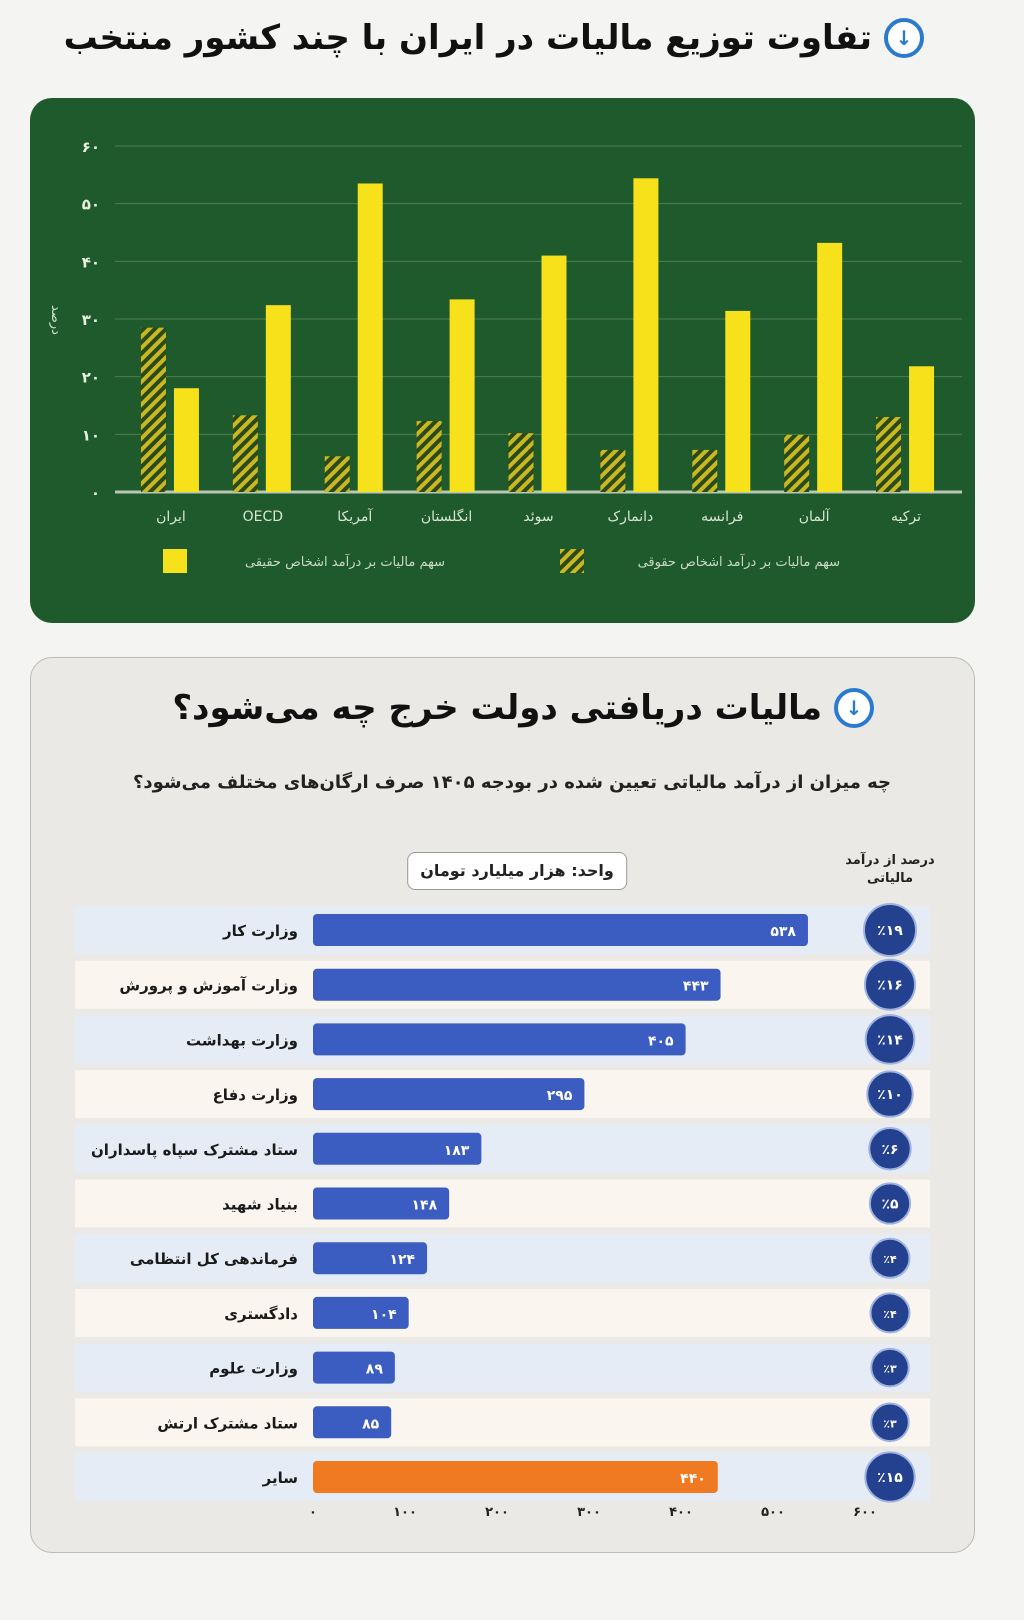 Image resolution: width=1024 pixels, height=1620 pixels. Describe the element at coordinates (572, 561) in the screenshot. I see `legend-swatch-legal-entities` at that location.